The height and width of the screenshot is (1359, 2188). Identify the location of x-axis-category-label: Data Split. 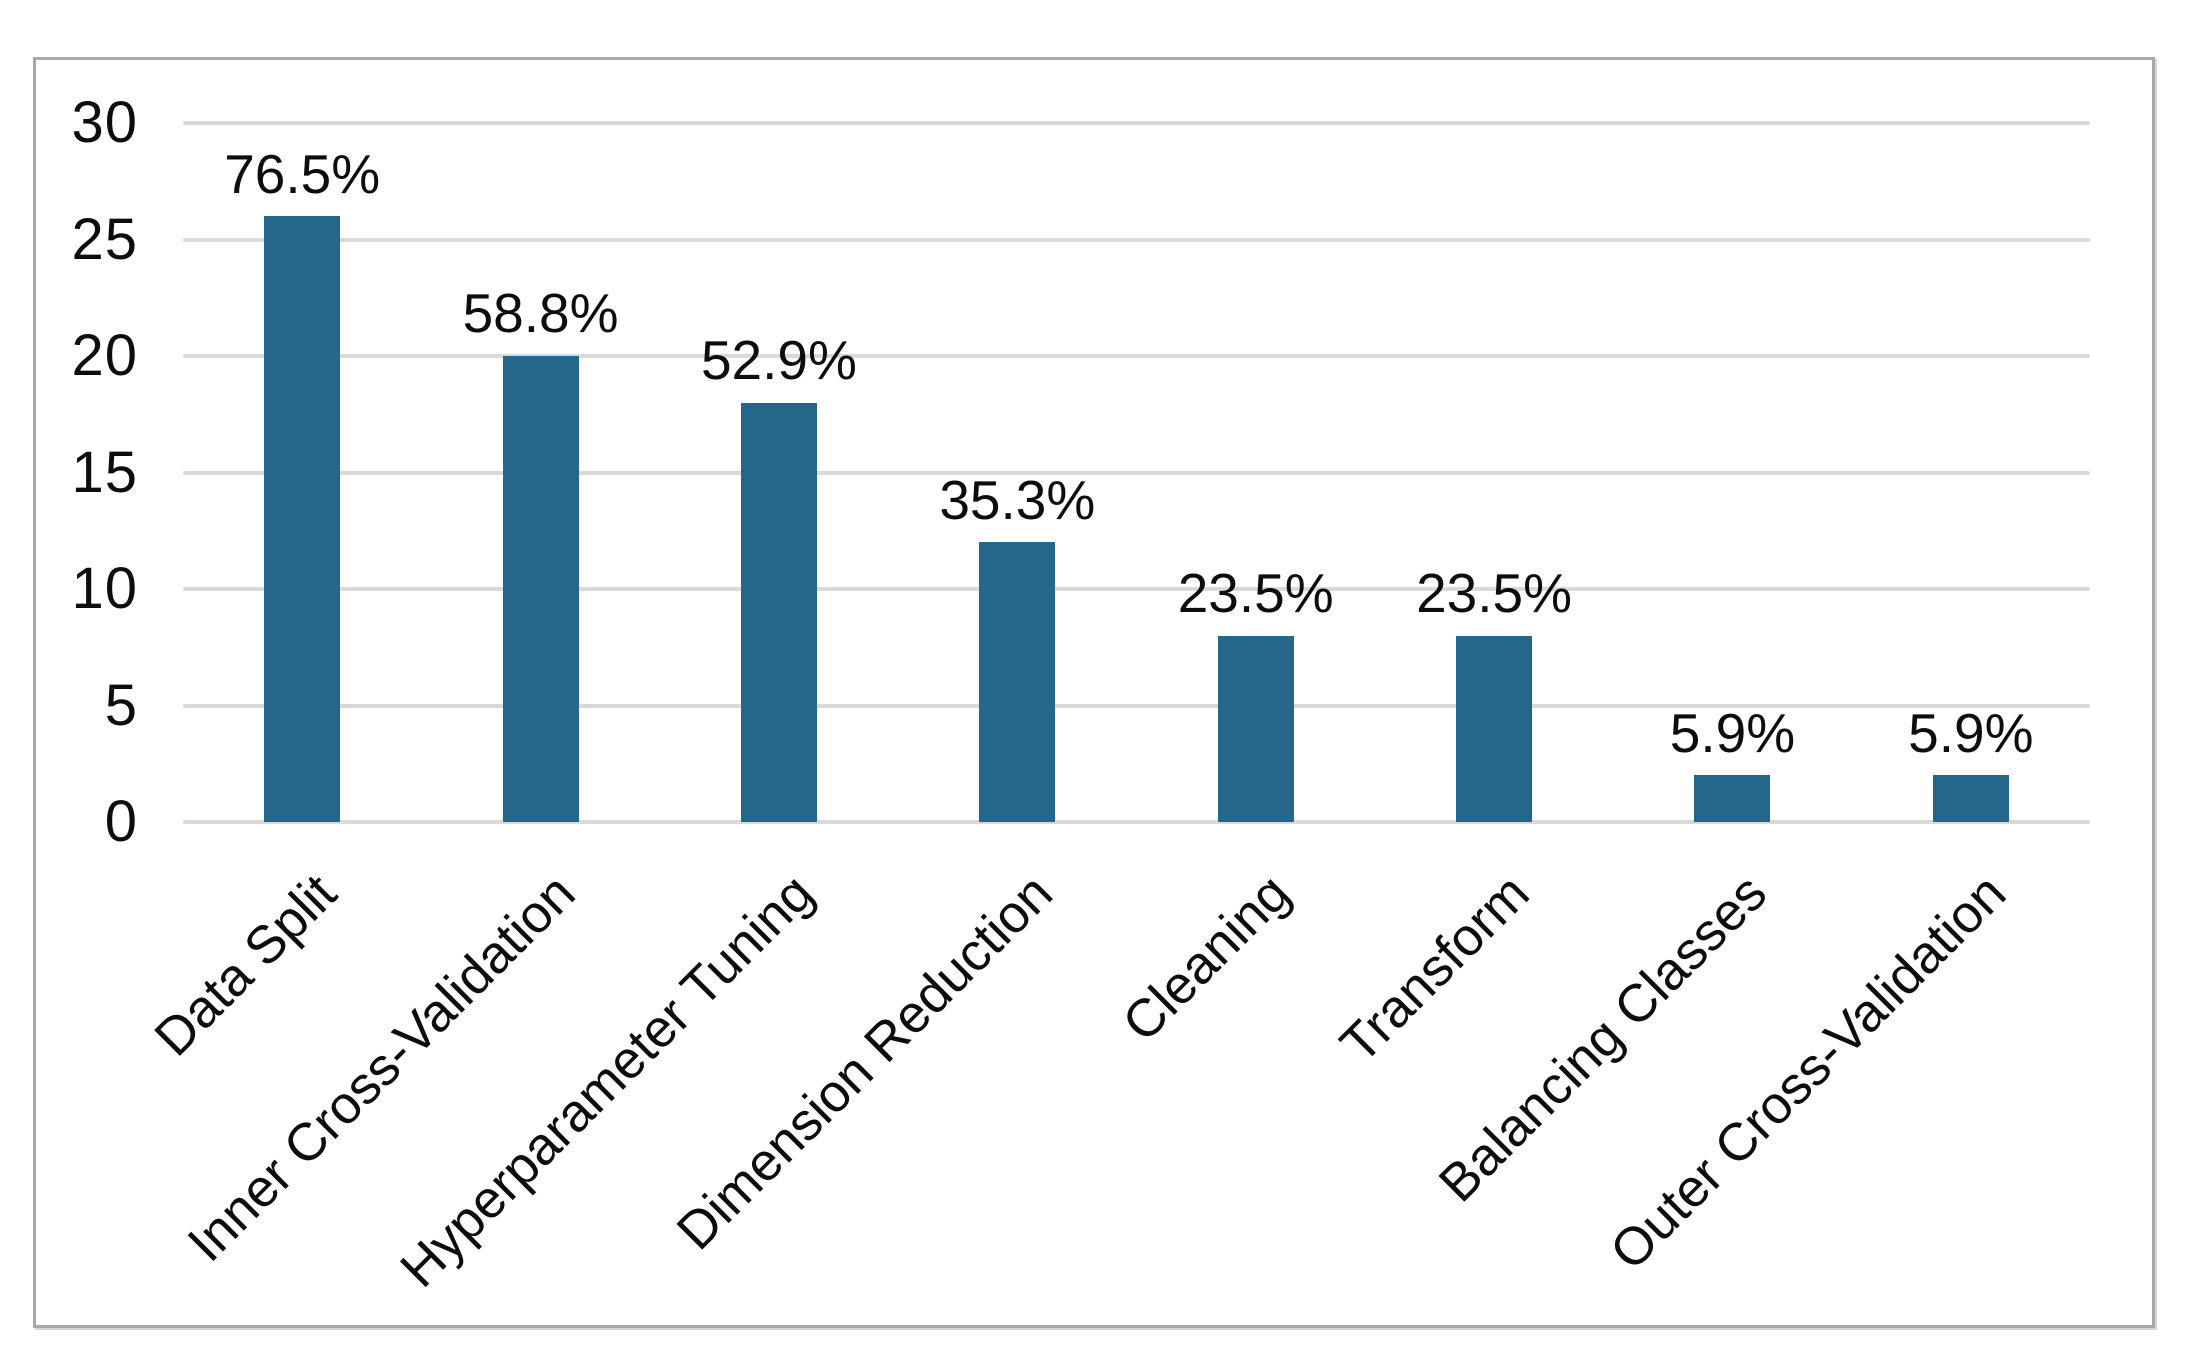
(246, 965).